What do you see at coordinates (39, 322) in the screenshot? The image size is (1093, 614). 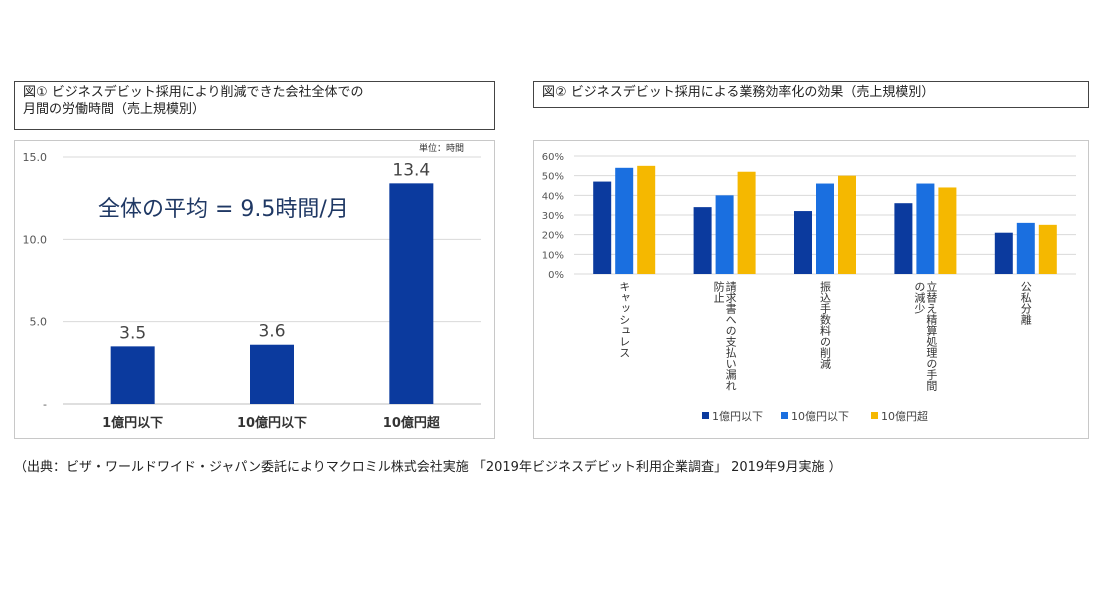 I see `y-tick-label: 5.0` at bounding box center [39, 322].